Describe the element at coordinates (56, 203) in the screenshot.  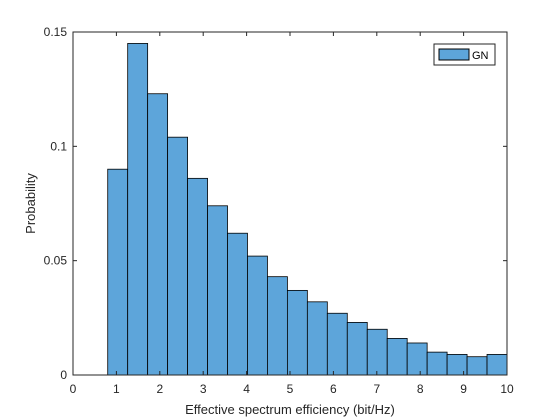
I see `y-tick-labels: 0 0.05 0.1 0.15` at that location.